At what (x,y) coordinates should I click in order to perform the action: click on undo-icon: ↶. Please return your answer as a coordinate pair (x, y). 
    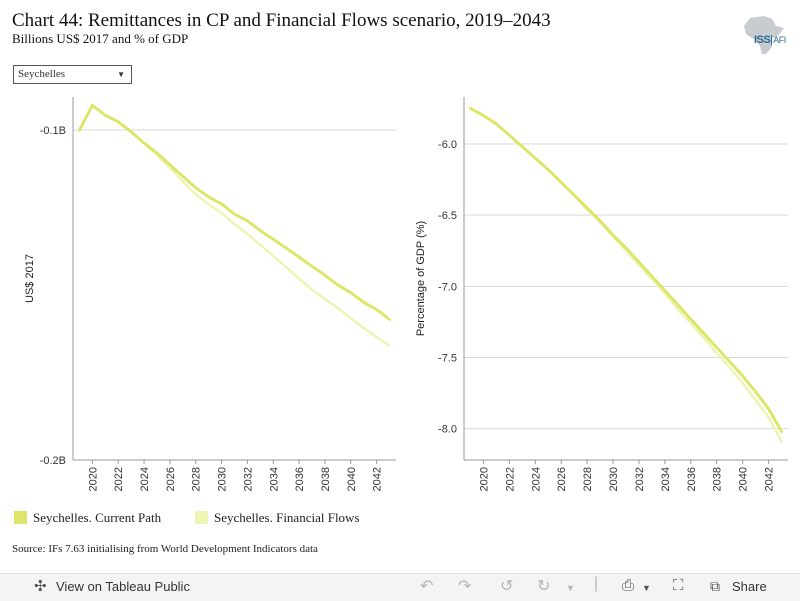
    Looking at the image, I should click on (427, 586).